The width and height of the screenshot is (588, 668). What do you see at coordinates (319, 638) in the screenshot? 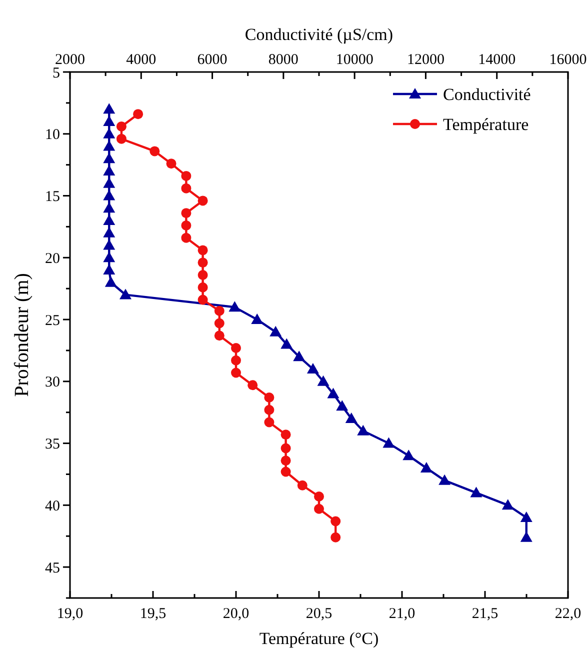
I see `x-axis-title: Température (°C)` at bounding box center [319, 638].